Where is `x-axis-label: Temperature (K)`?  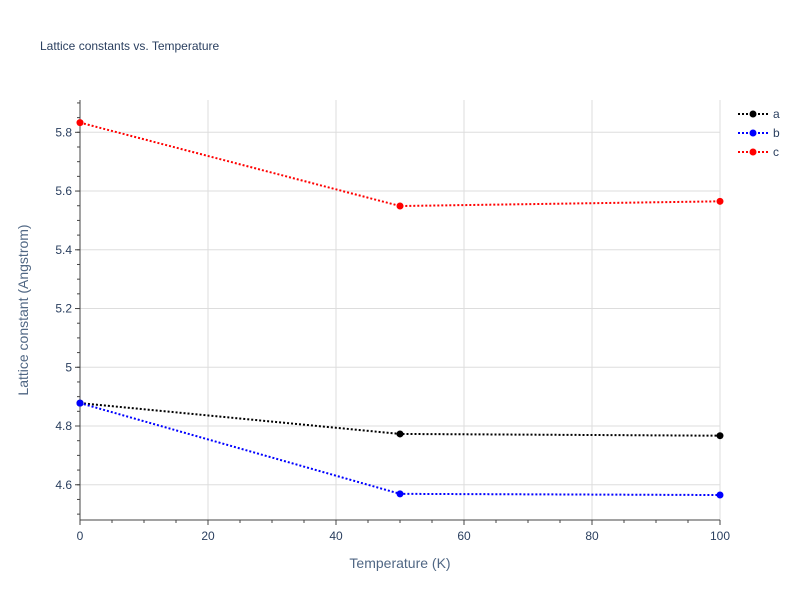 x-axis-label: Temperature (K) is located at coordinates (399, 563).